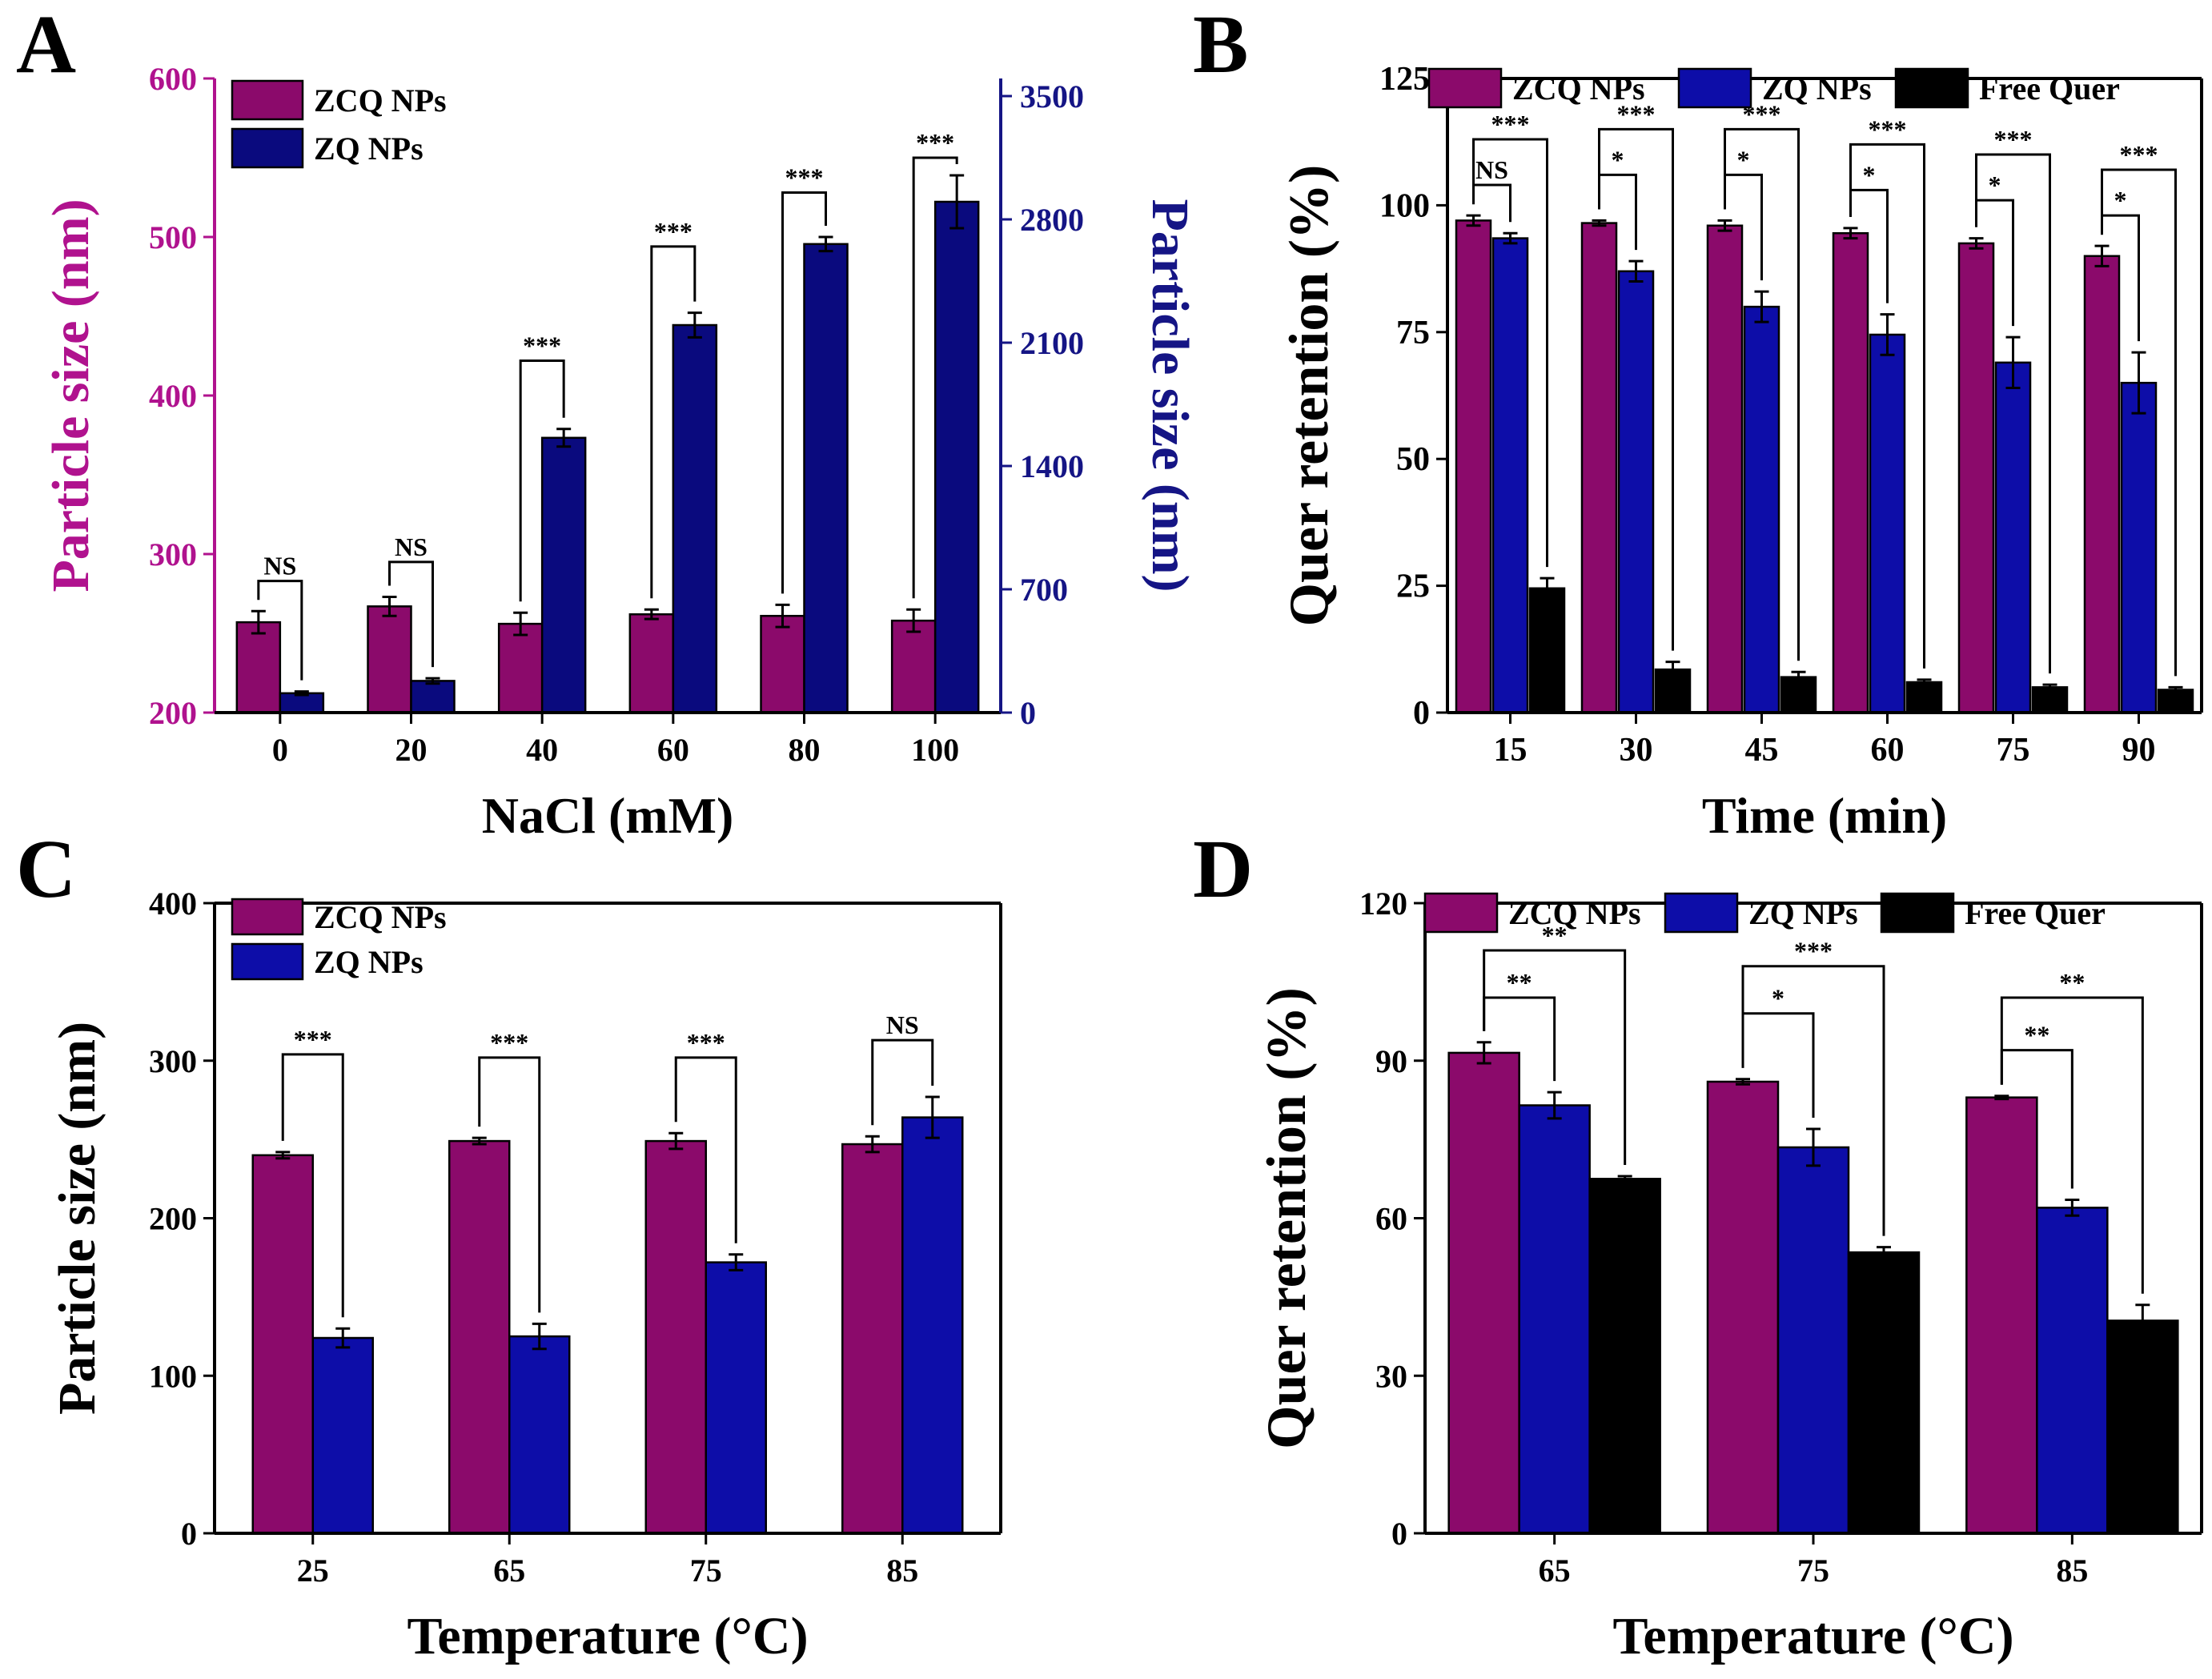  I want to click on y-tick-label: 500, so click(173, 237).